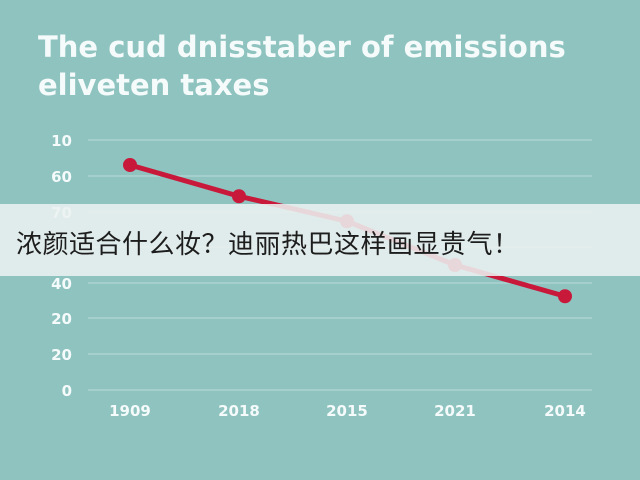 The height and width of the screenshot is (480, 640). Describe the element at coordinates (61, 284) in the screenshot. I see `y-tick-label: 40` at that location.